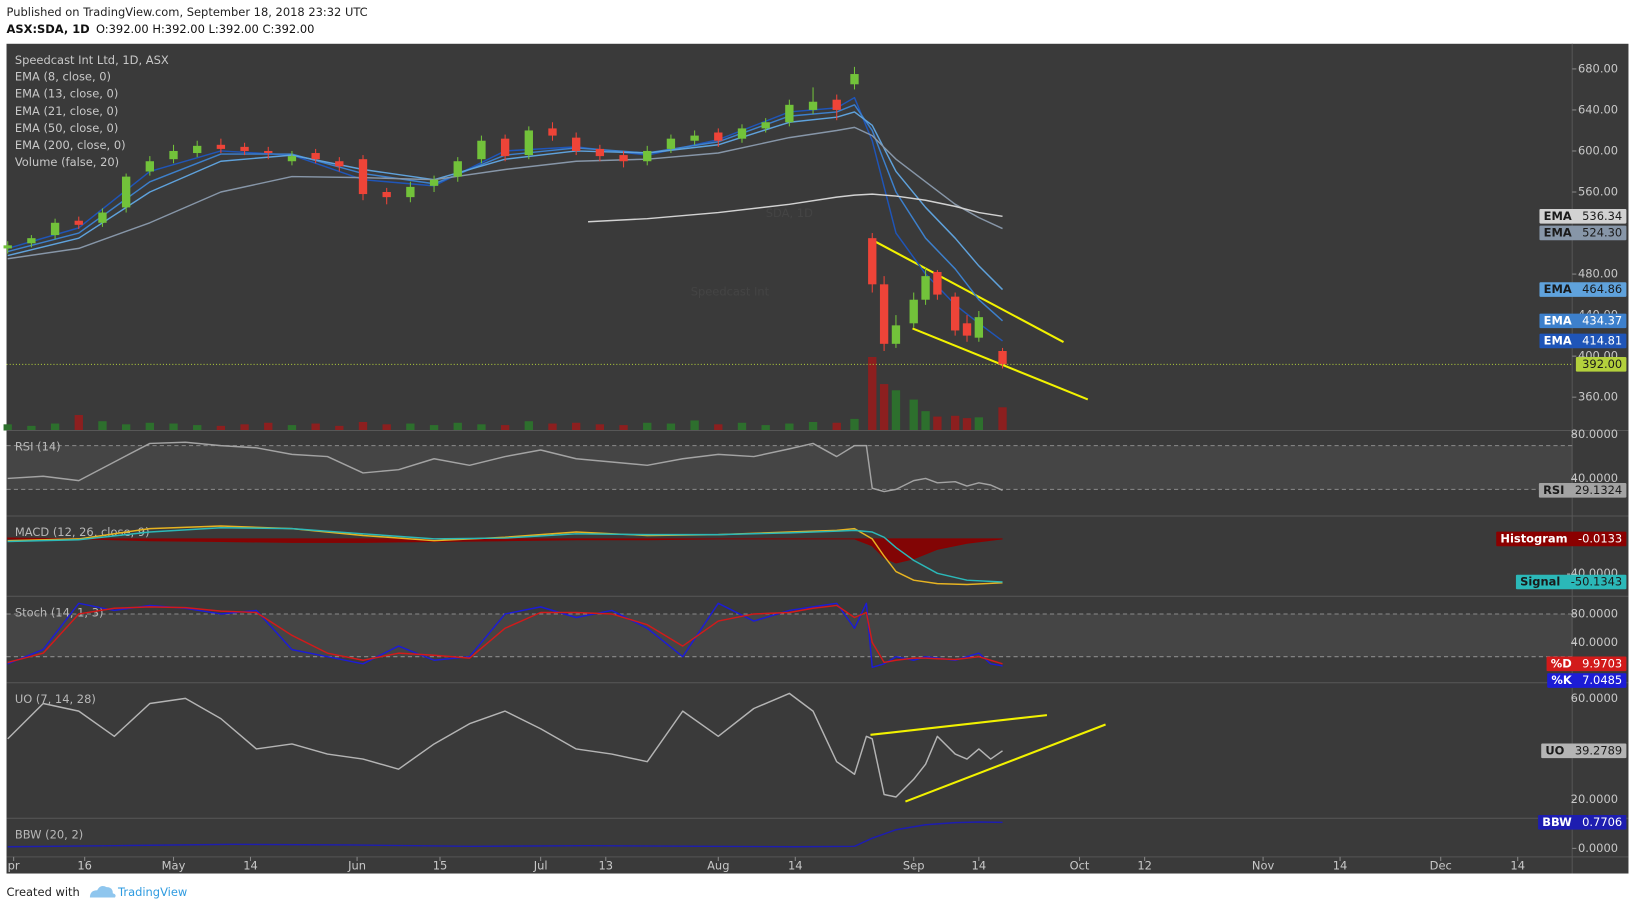 The width and height of the screenshot is (1635, 910). Describe the element at coordinates (1602, 364) in the screenshot. I see `value-box-label: 392.00` at that location.